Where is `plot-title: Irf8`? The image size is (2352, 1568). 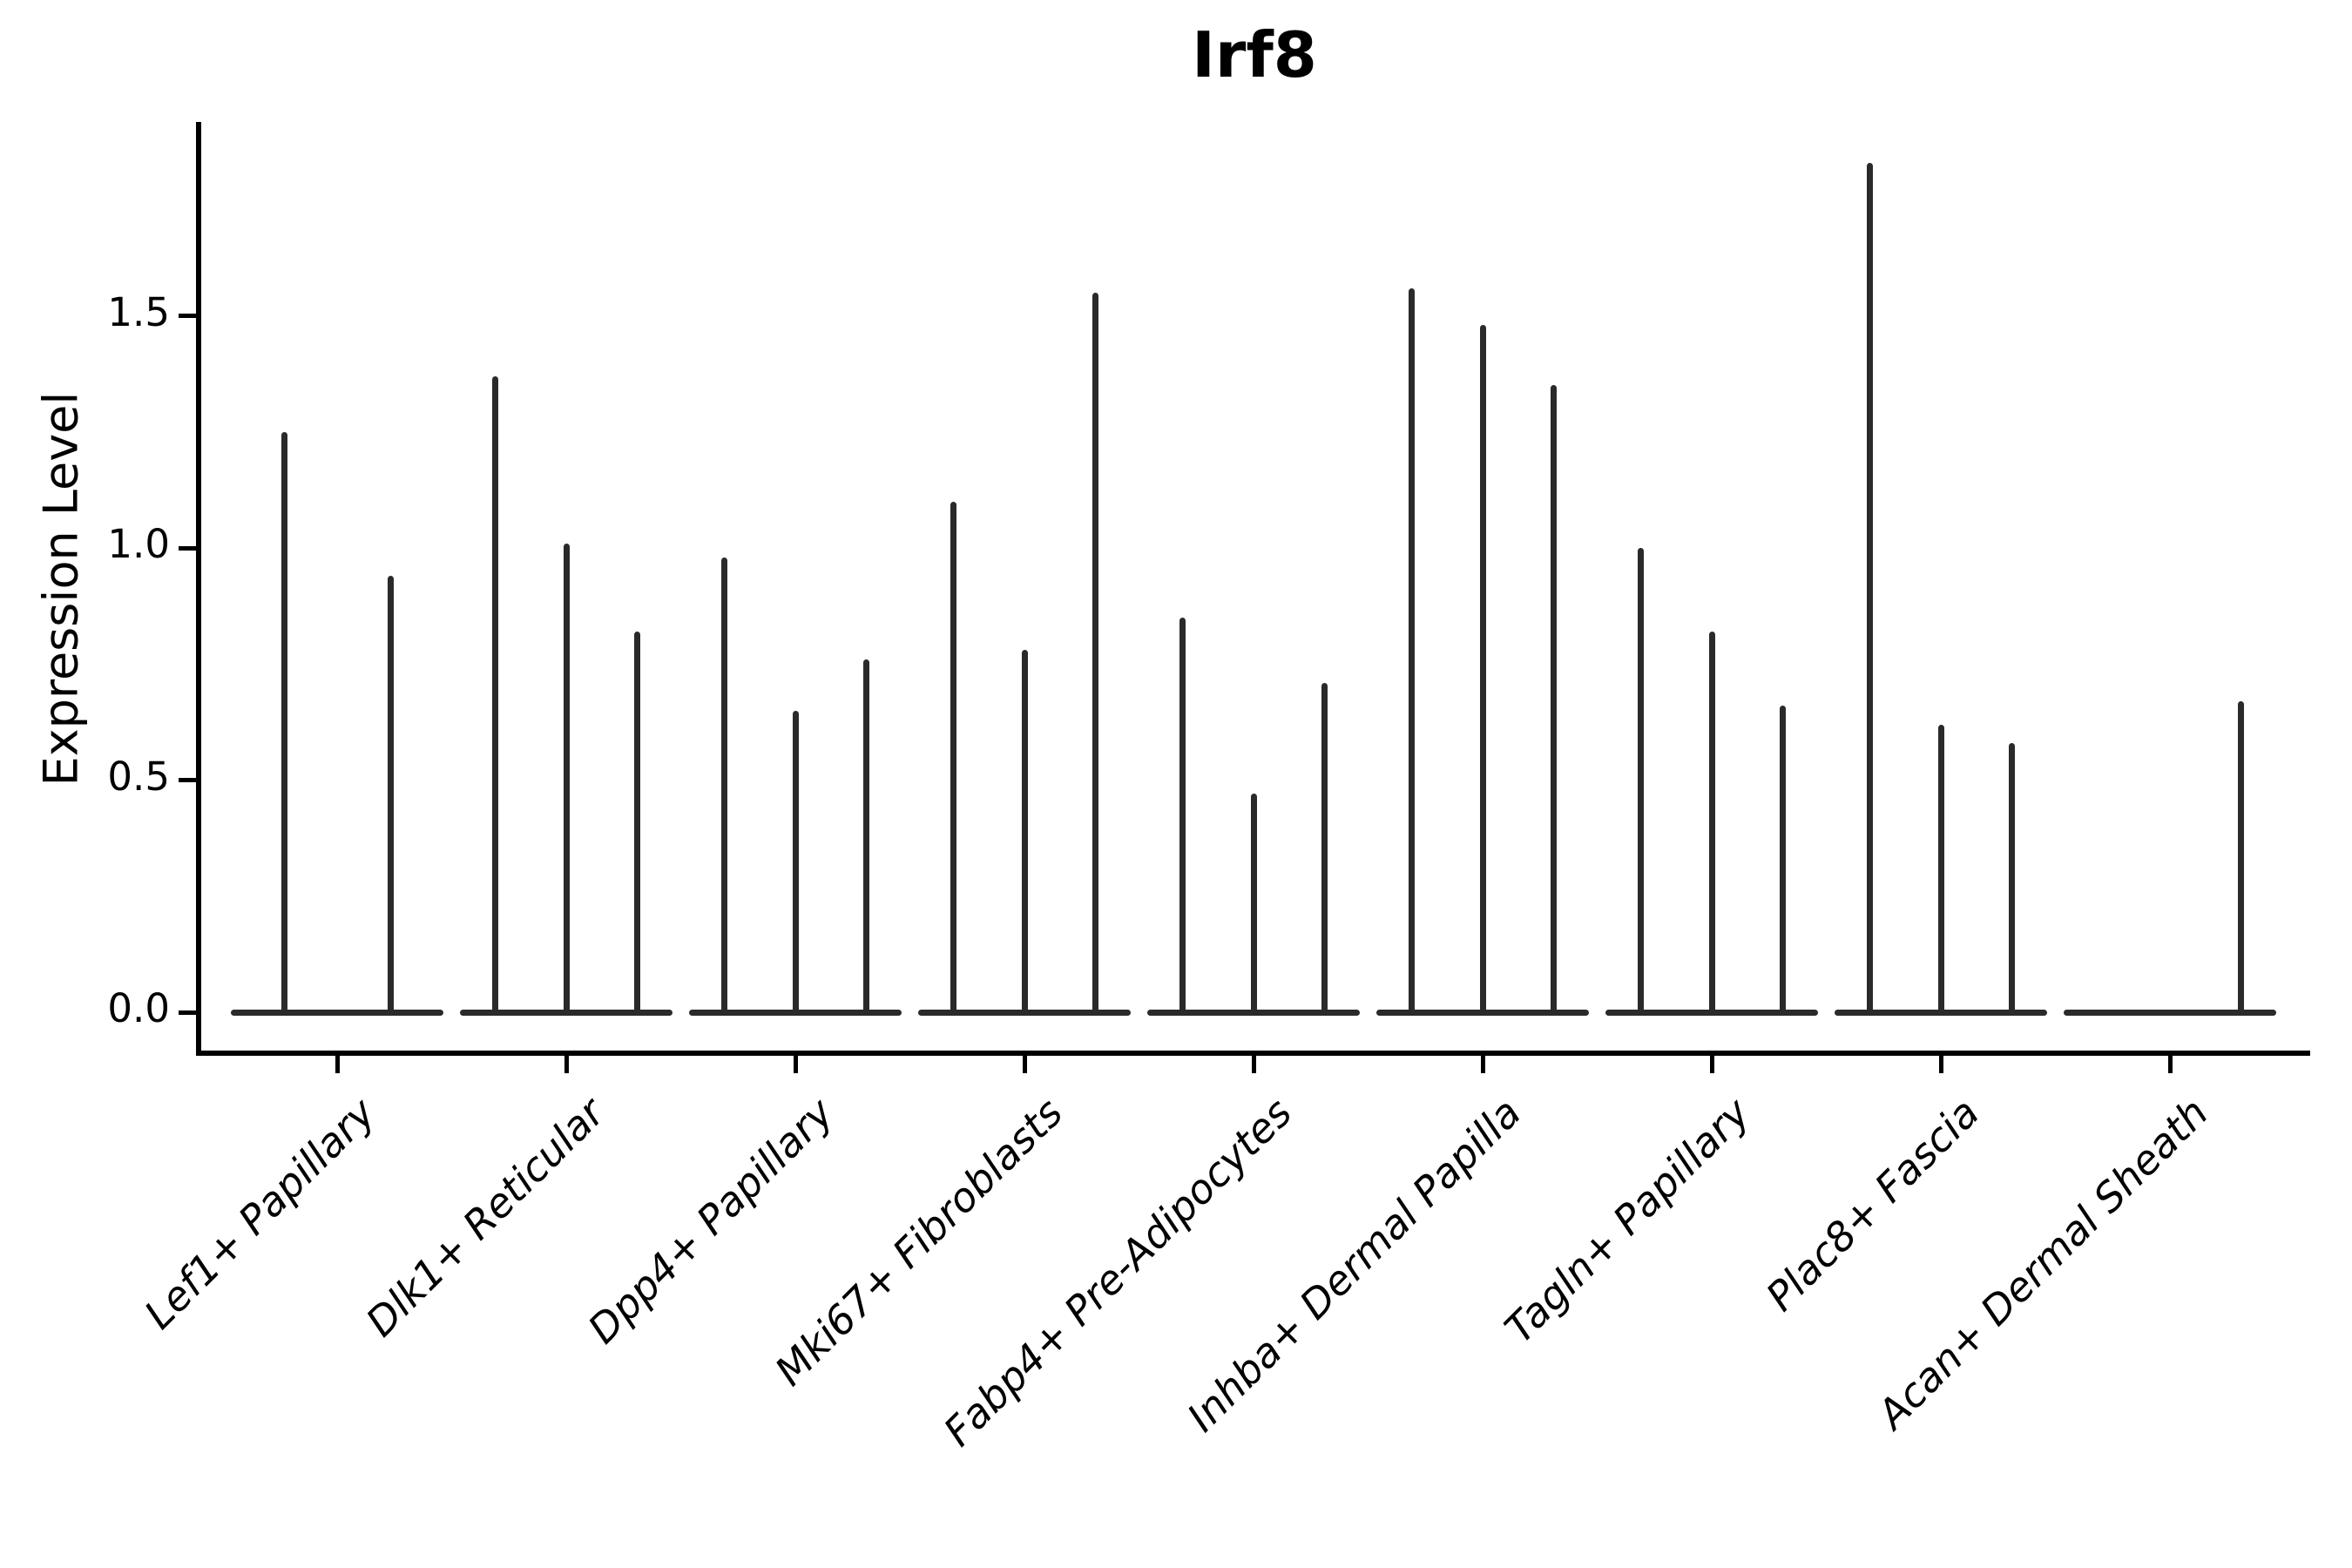
plot-title: Irf8 is located at coordinates (1254, 54).